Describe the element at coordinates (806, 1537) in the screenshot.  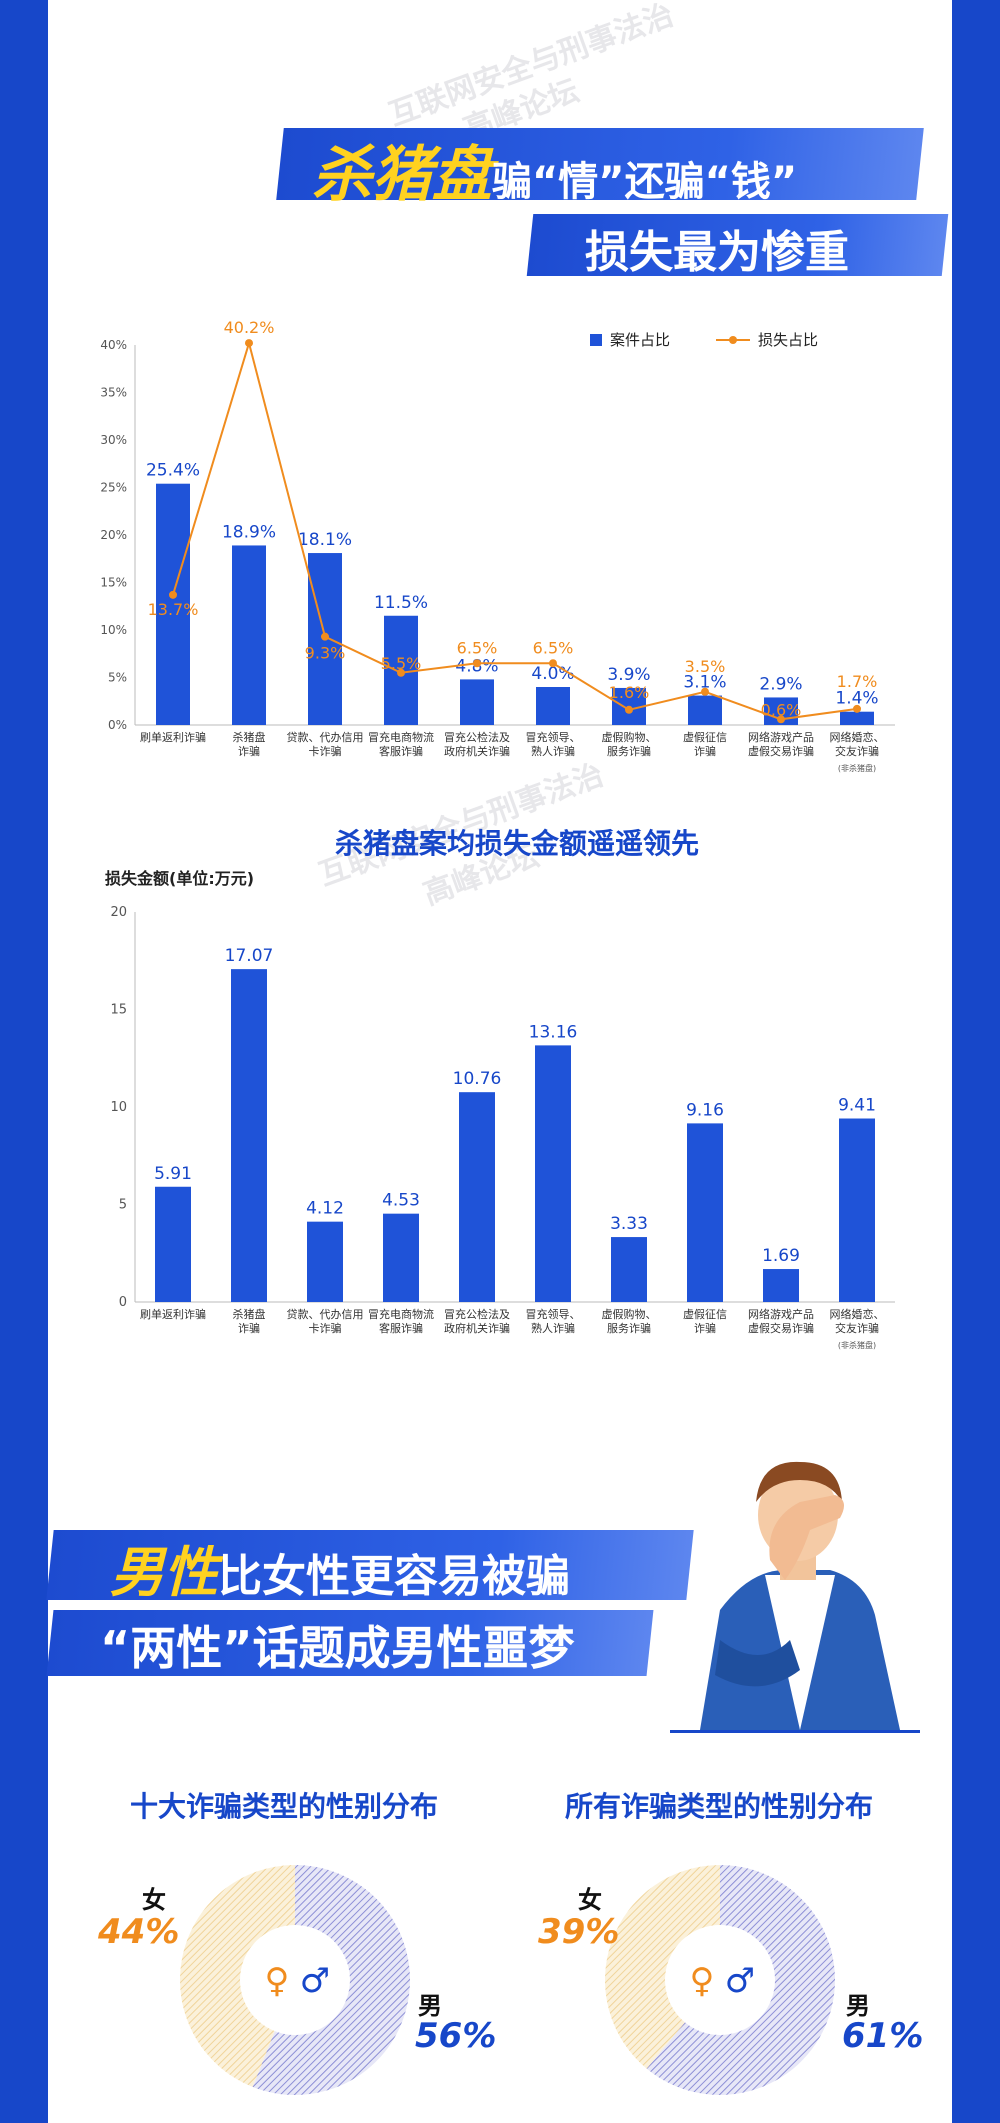
I see `hand-shape` at that location.